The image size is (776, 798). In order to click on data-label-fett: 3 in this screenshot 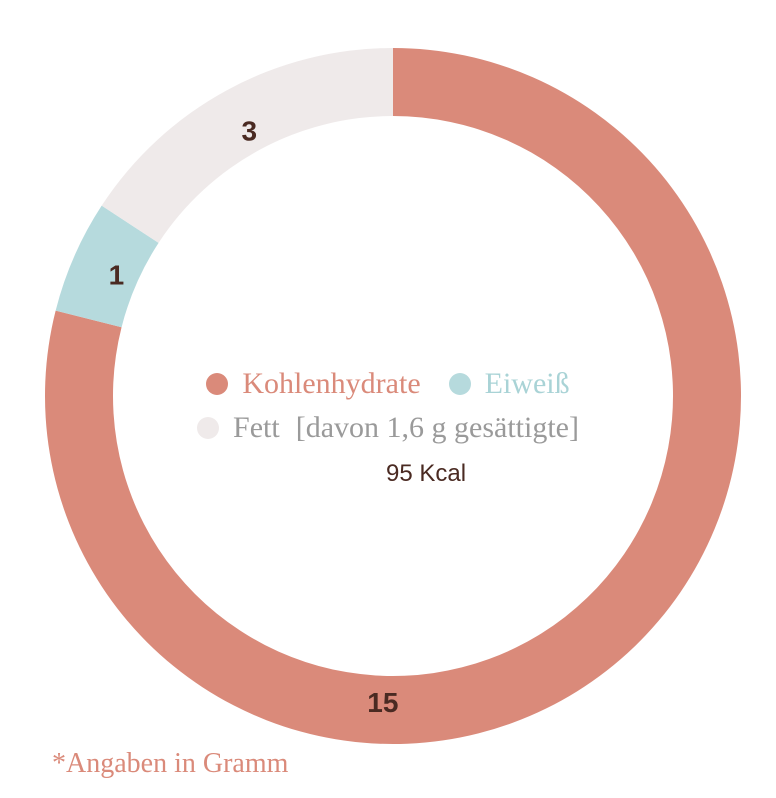, I will do `click(249, 130)`.